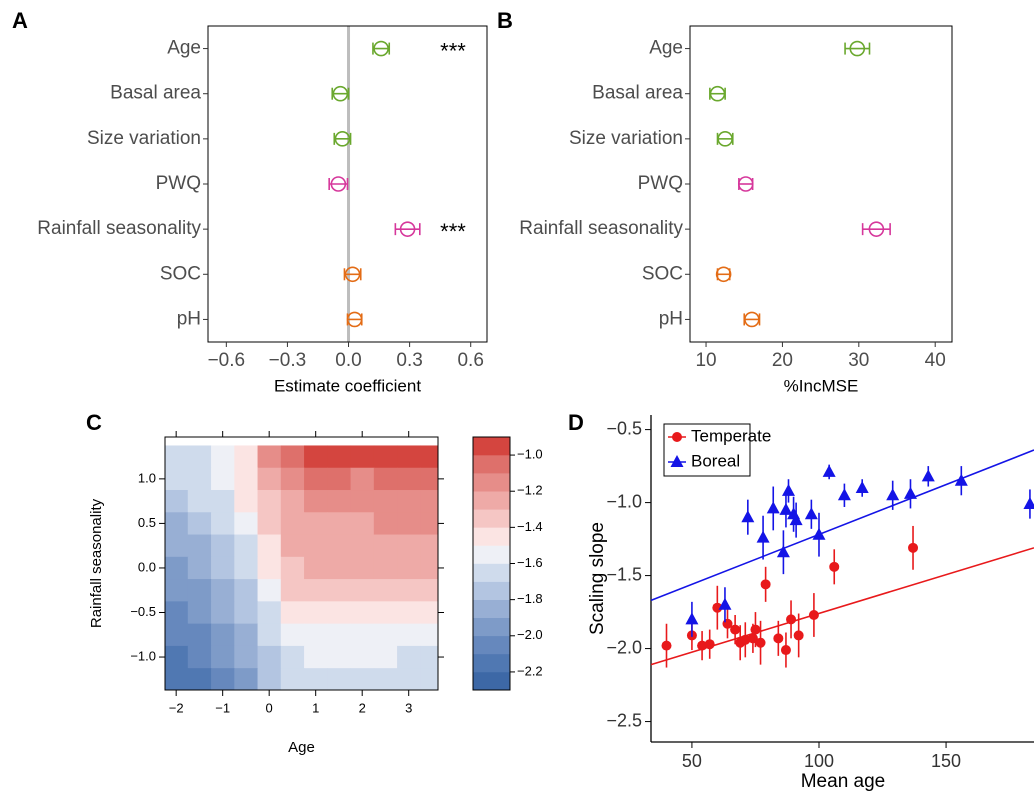 This screenshot has height=794, width=1034. What do you see at coordinates (530, 454) in the screenshot?
I see `colorbar-tick-label: −1.0` at bounding box center [530, 454].